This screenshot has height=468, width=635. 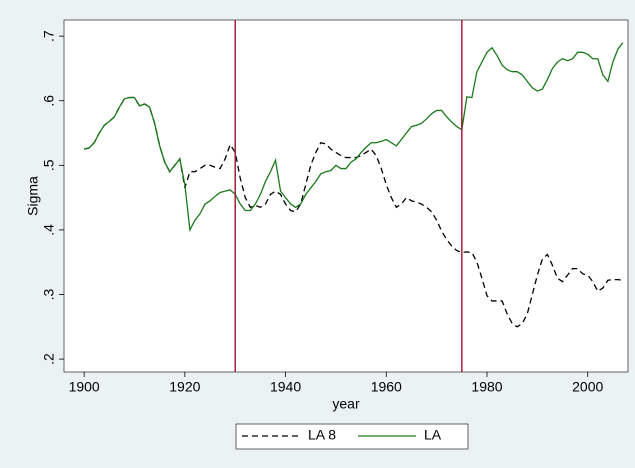 I want to click on y-axis-title: Sigma, so click(x=33, y=196).